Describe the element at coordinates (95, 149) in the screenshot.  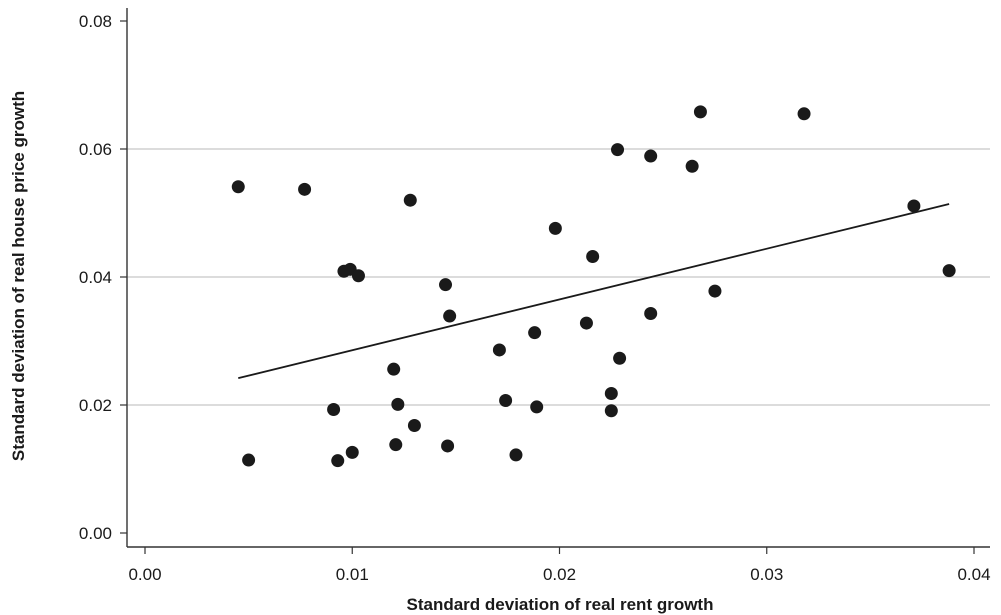
I see `y-tick-label: 0.06` at that location.